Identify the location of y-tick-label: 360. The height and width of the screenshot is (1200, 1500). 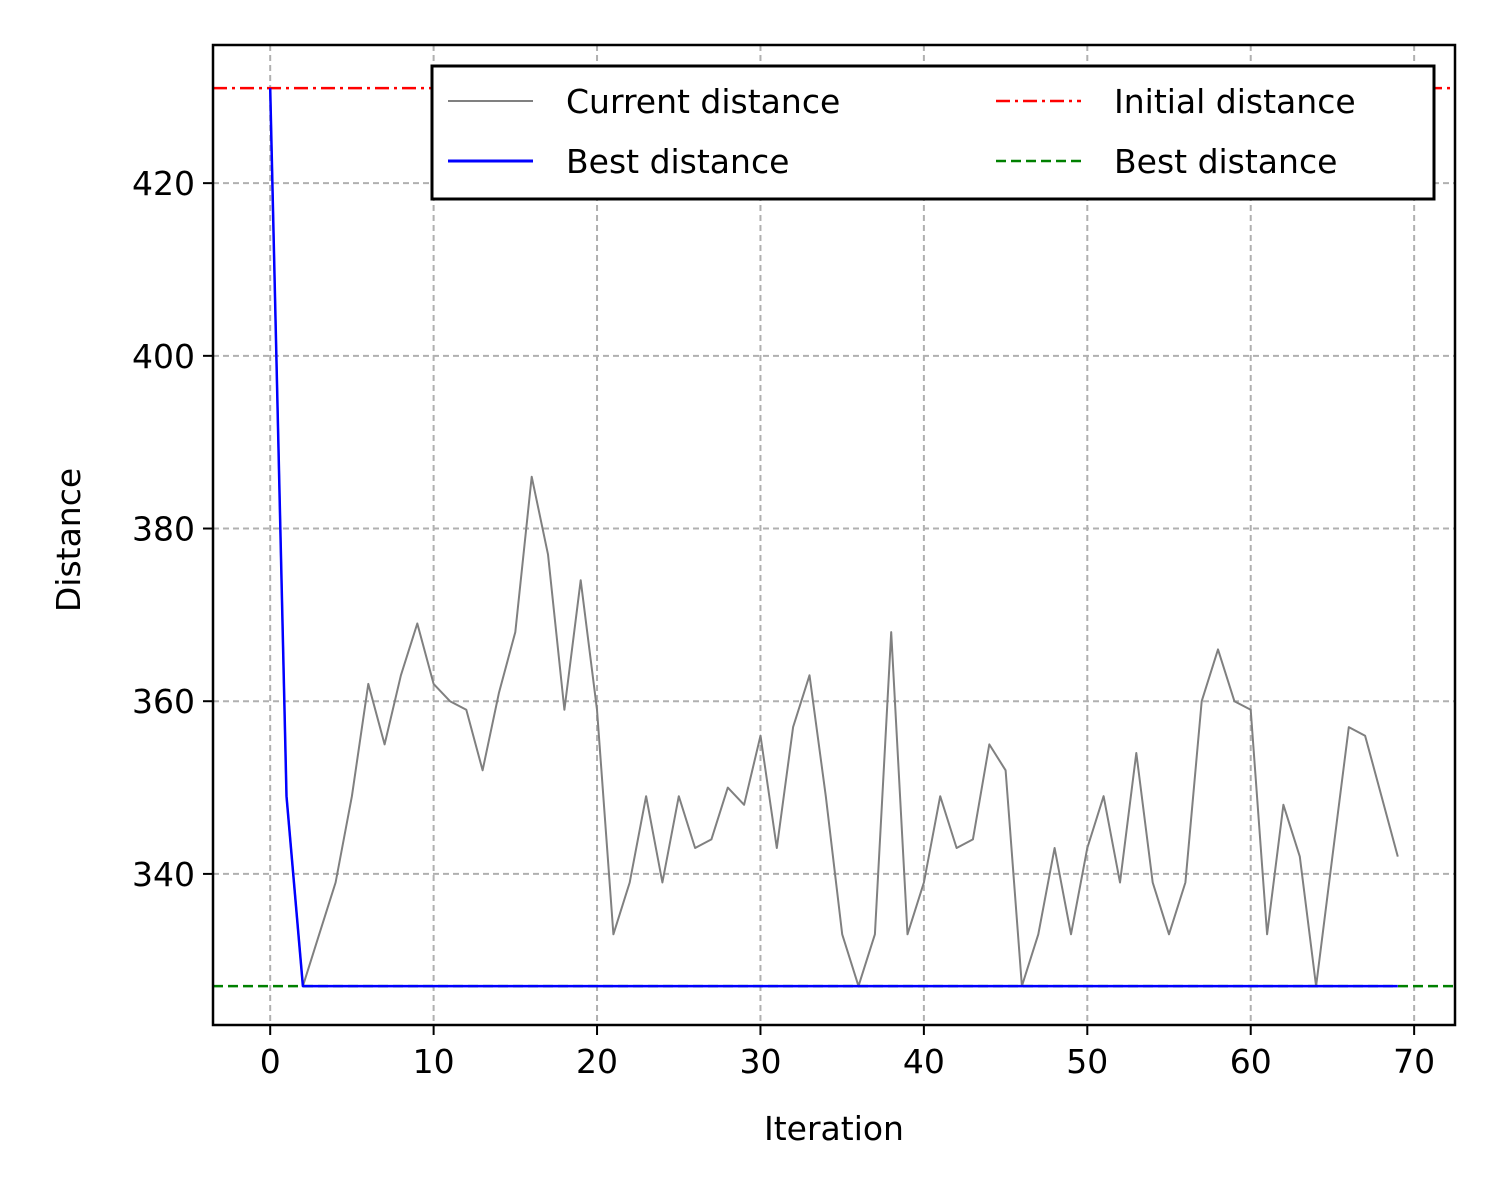
(163, 701).